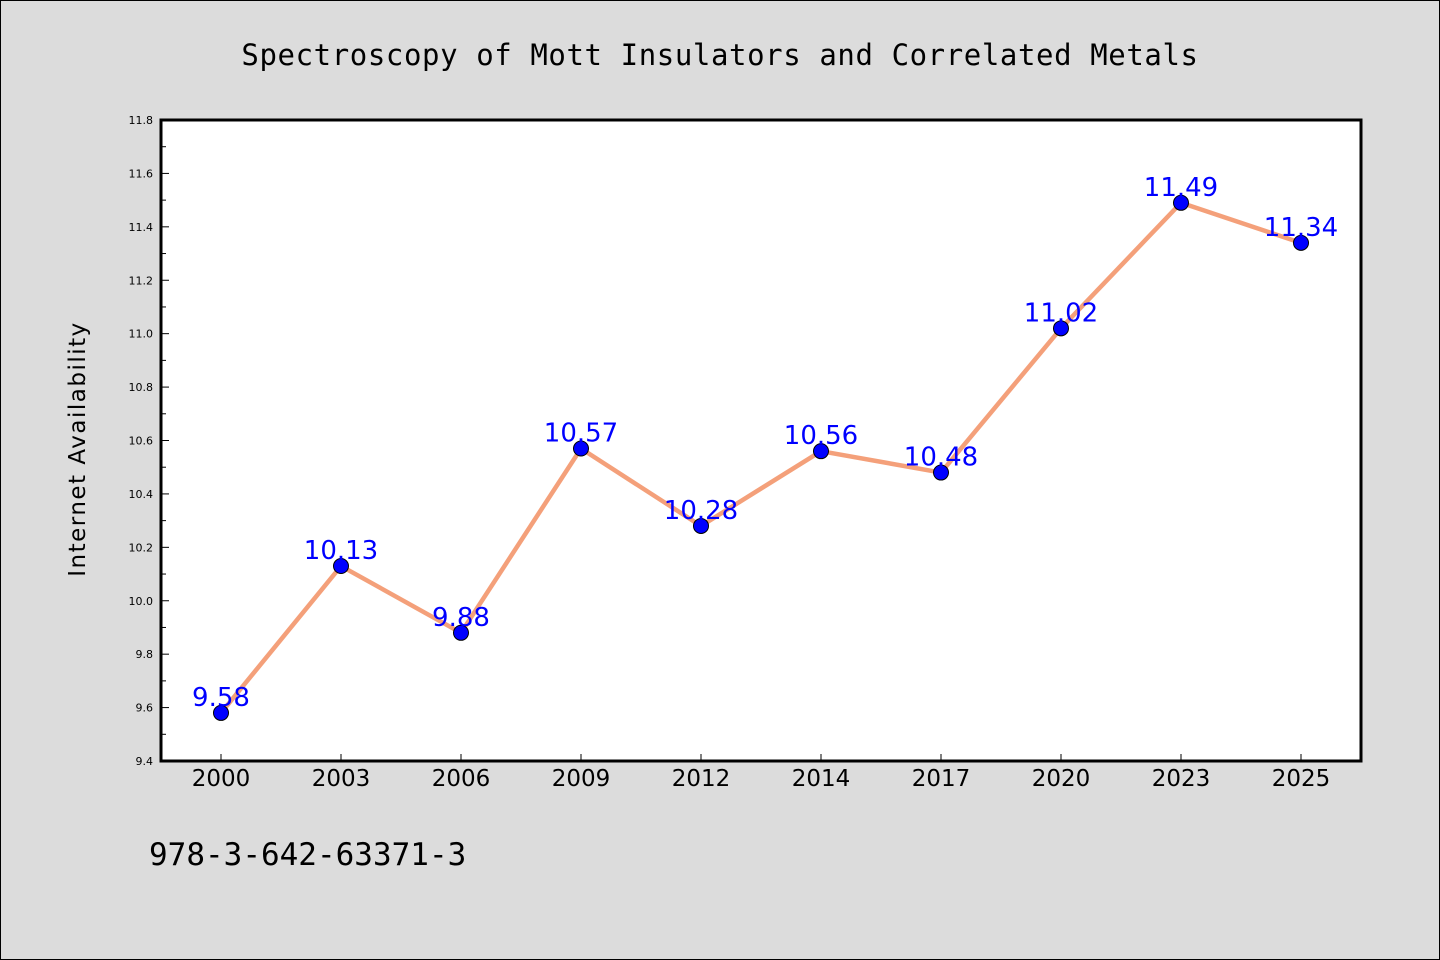  Describe the element at coordinates (145, 654) in the screenshot. I see `y-tick-label: 9.8` at that location.